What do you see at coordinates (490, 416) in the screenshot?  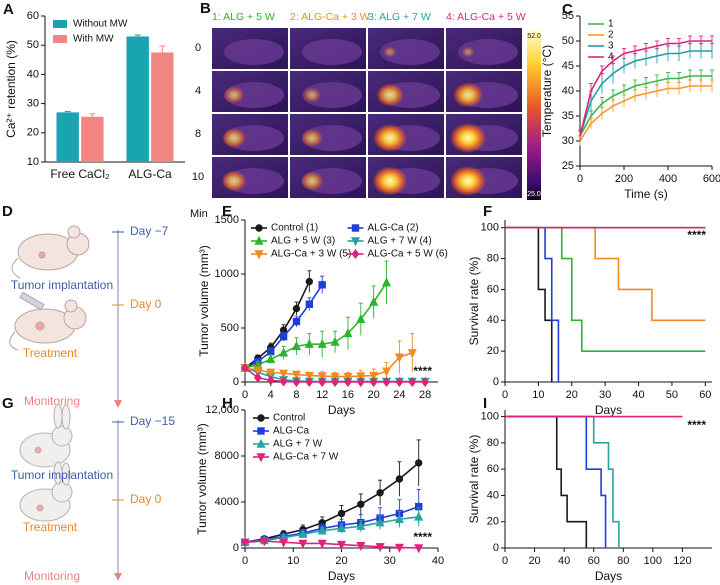 I see `y-tick-label: 100` at bounding box center [490, 416].